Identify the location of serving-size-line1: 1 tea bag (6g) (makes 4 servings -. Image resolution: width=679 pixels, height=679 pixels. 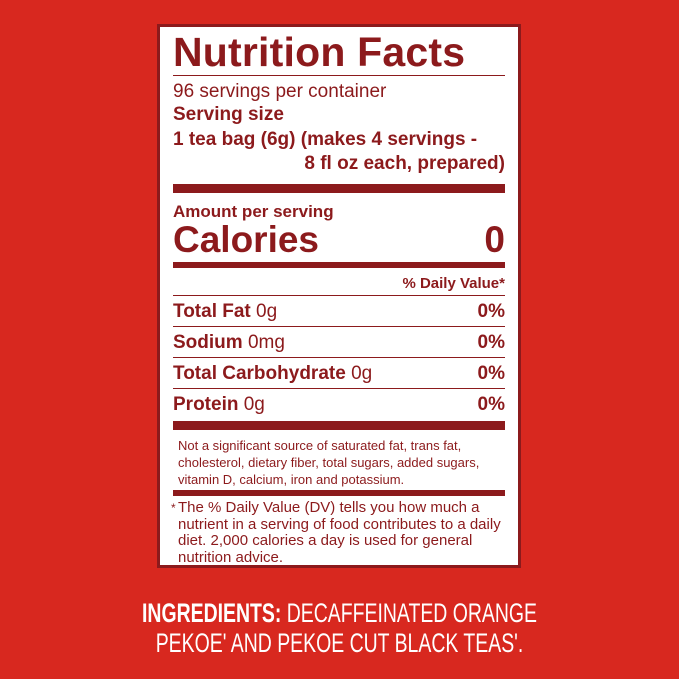
(325, 139).